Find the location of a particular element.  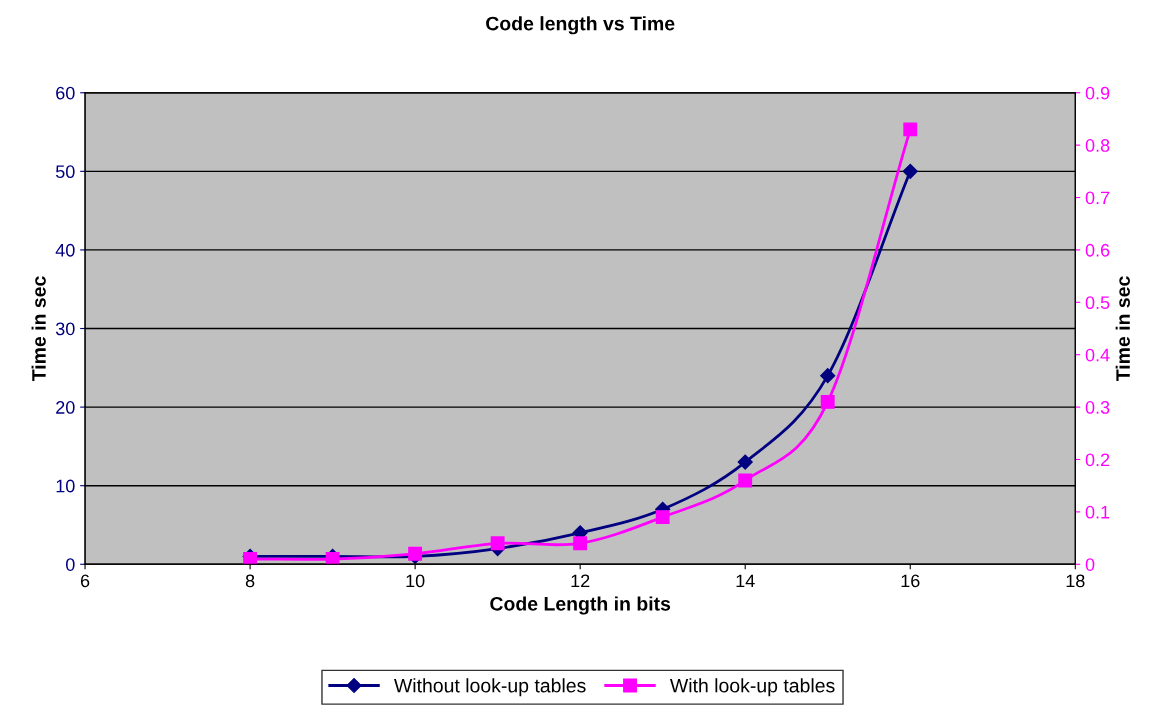

legend-label: Without look-up tables is located at coordinates (490, 687).